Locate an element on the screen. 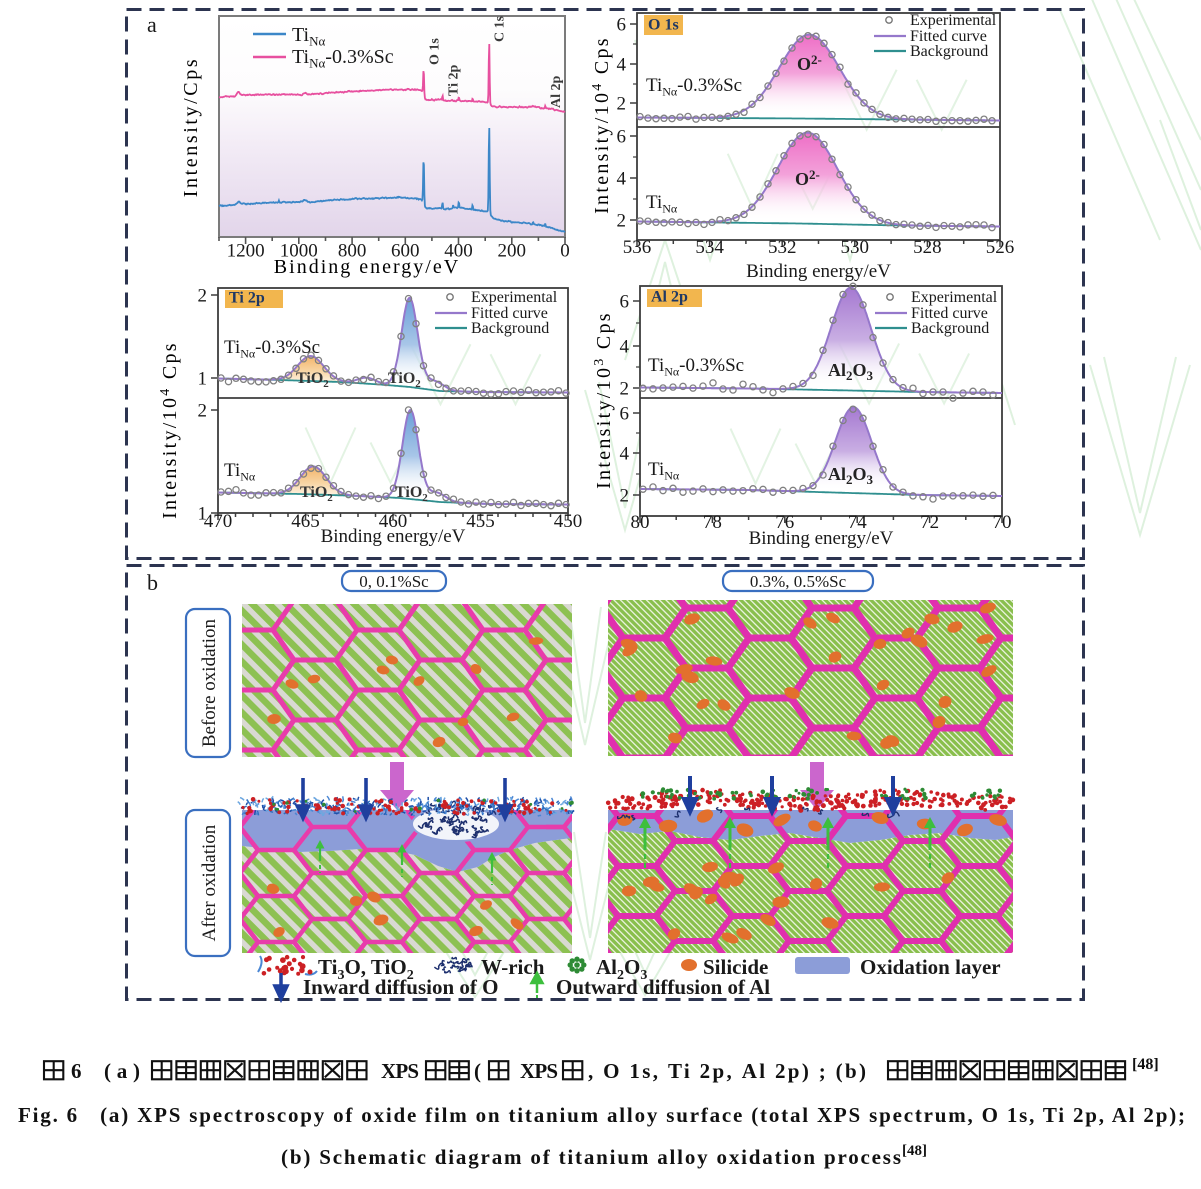 The width and height of the screenshot is (1201, 1189). svg-text: 450 is located at coordinates (568, 521).